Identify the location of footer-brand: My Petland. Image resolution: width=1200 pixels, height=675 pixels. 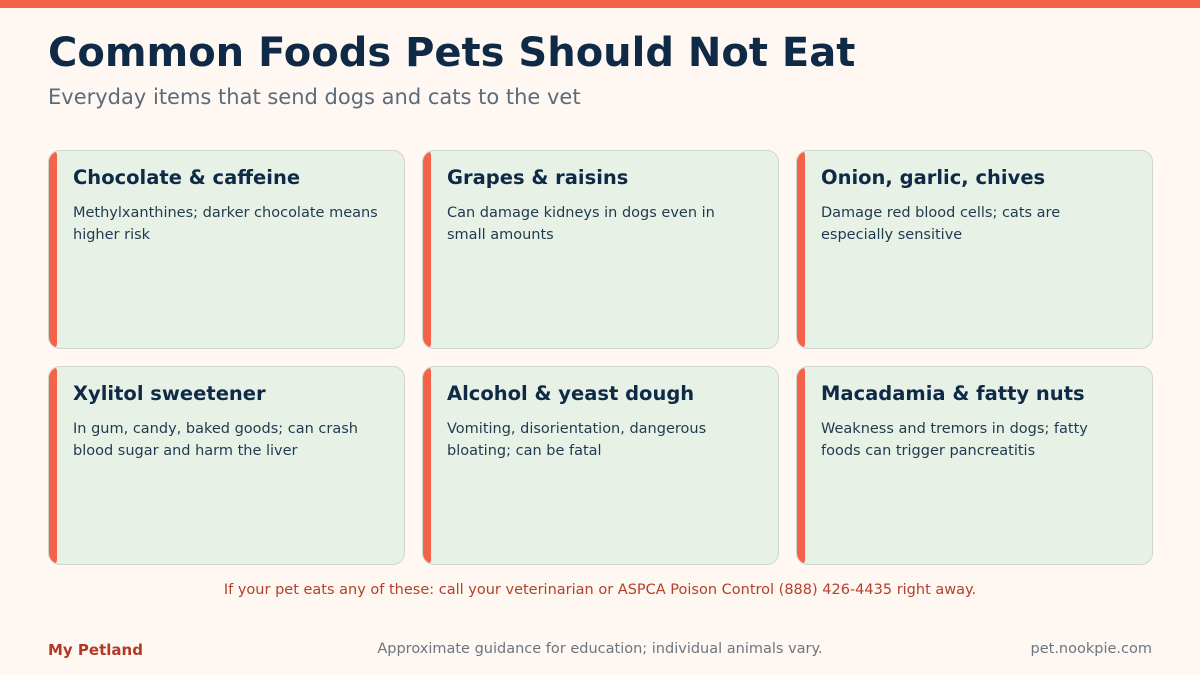
(95, 650).